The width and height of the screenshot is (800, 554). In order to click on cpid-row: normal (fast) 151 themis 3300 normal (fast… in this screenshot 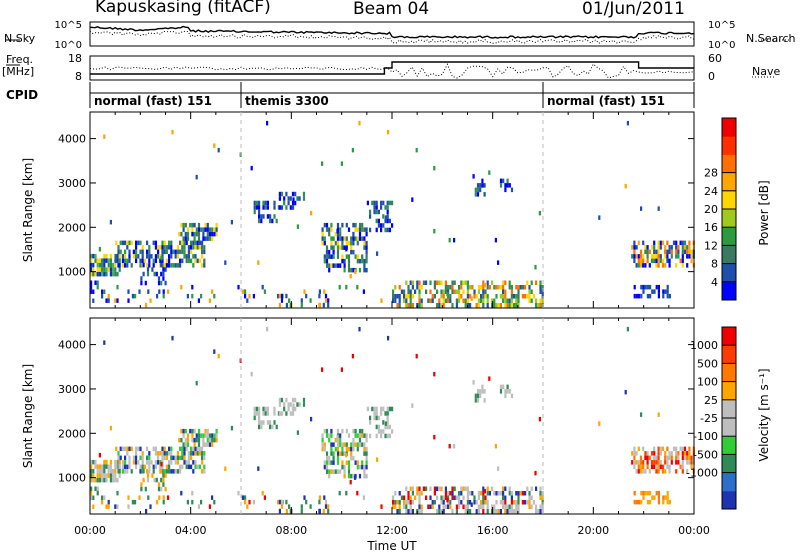, I will do `click(392, 95)`.